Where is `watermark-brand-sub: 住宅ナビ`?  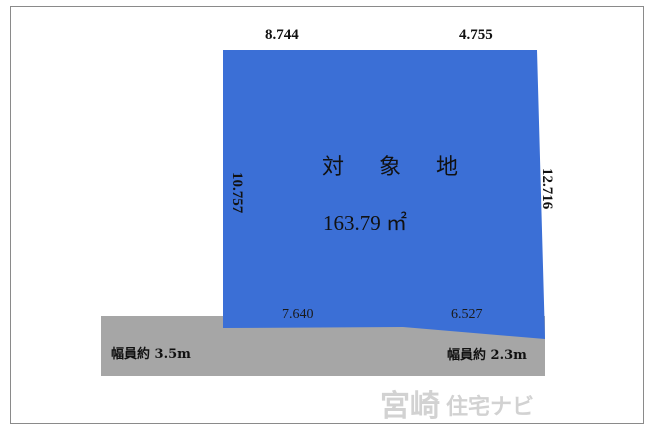 watermark-brand-sub: 住宅ナビ is located at coordinates (490, 407).